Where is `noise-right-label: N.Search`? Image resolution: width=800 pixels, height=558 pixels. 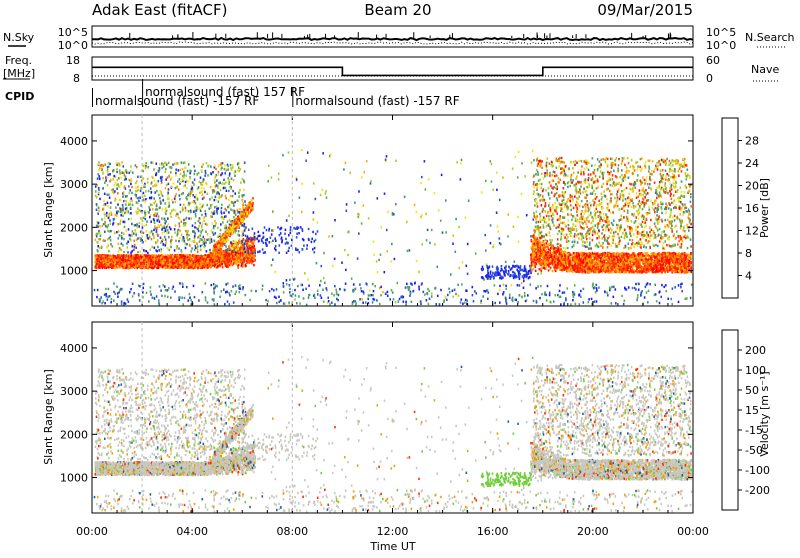 noise-right-label: N.Search is located at coordinates (770, 37).